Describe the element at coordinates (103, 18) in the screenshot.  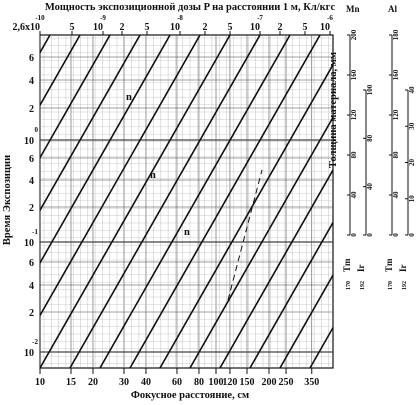
I see `top-tick-exponent: -9` at that location.